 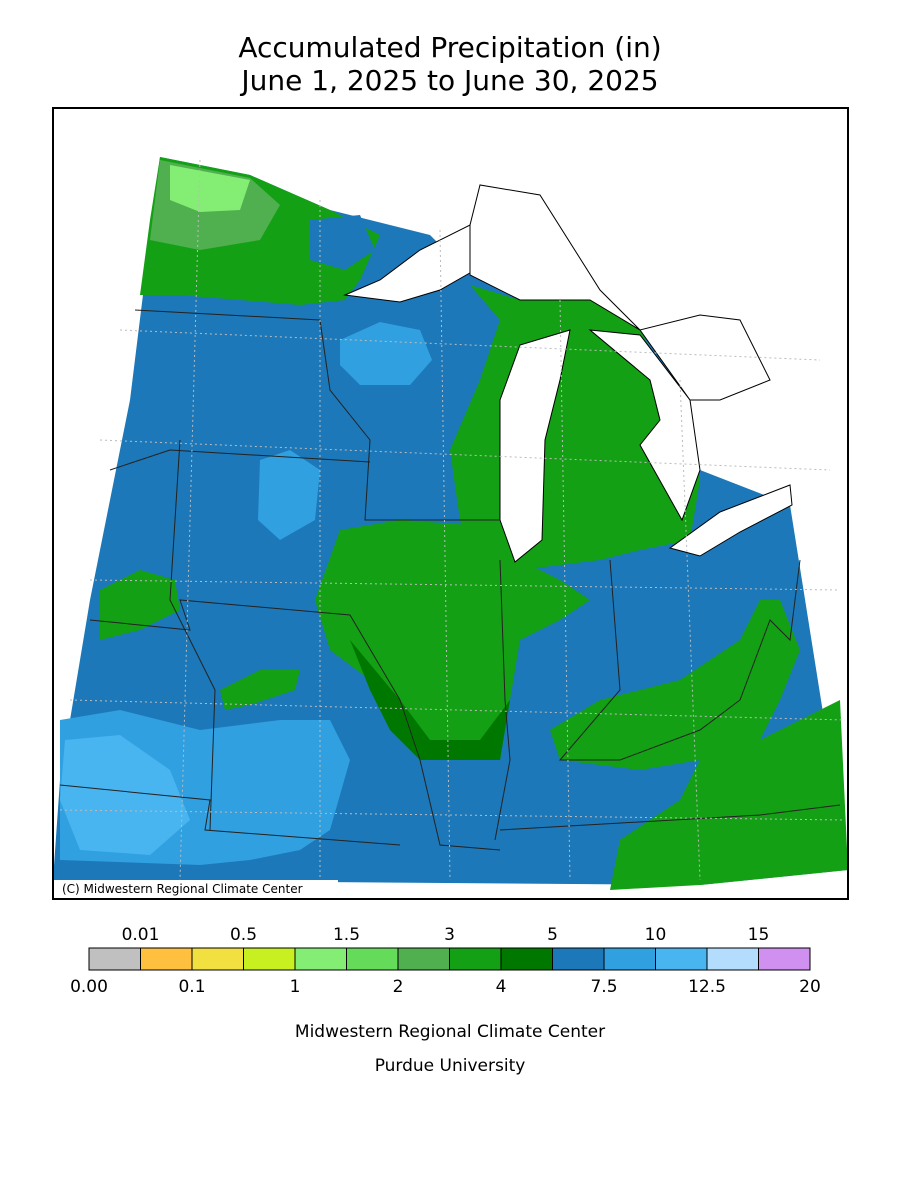 I want to click on lake-erie, so click(x=730, y=520).